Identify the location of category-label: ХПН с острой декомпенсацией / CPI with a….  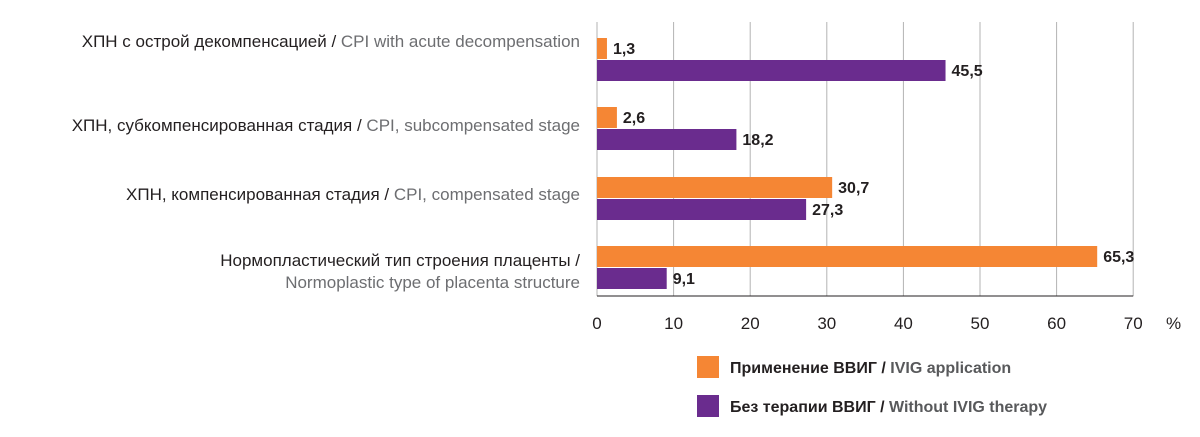
(331, 41).